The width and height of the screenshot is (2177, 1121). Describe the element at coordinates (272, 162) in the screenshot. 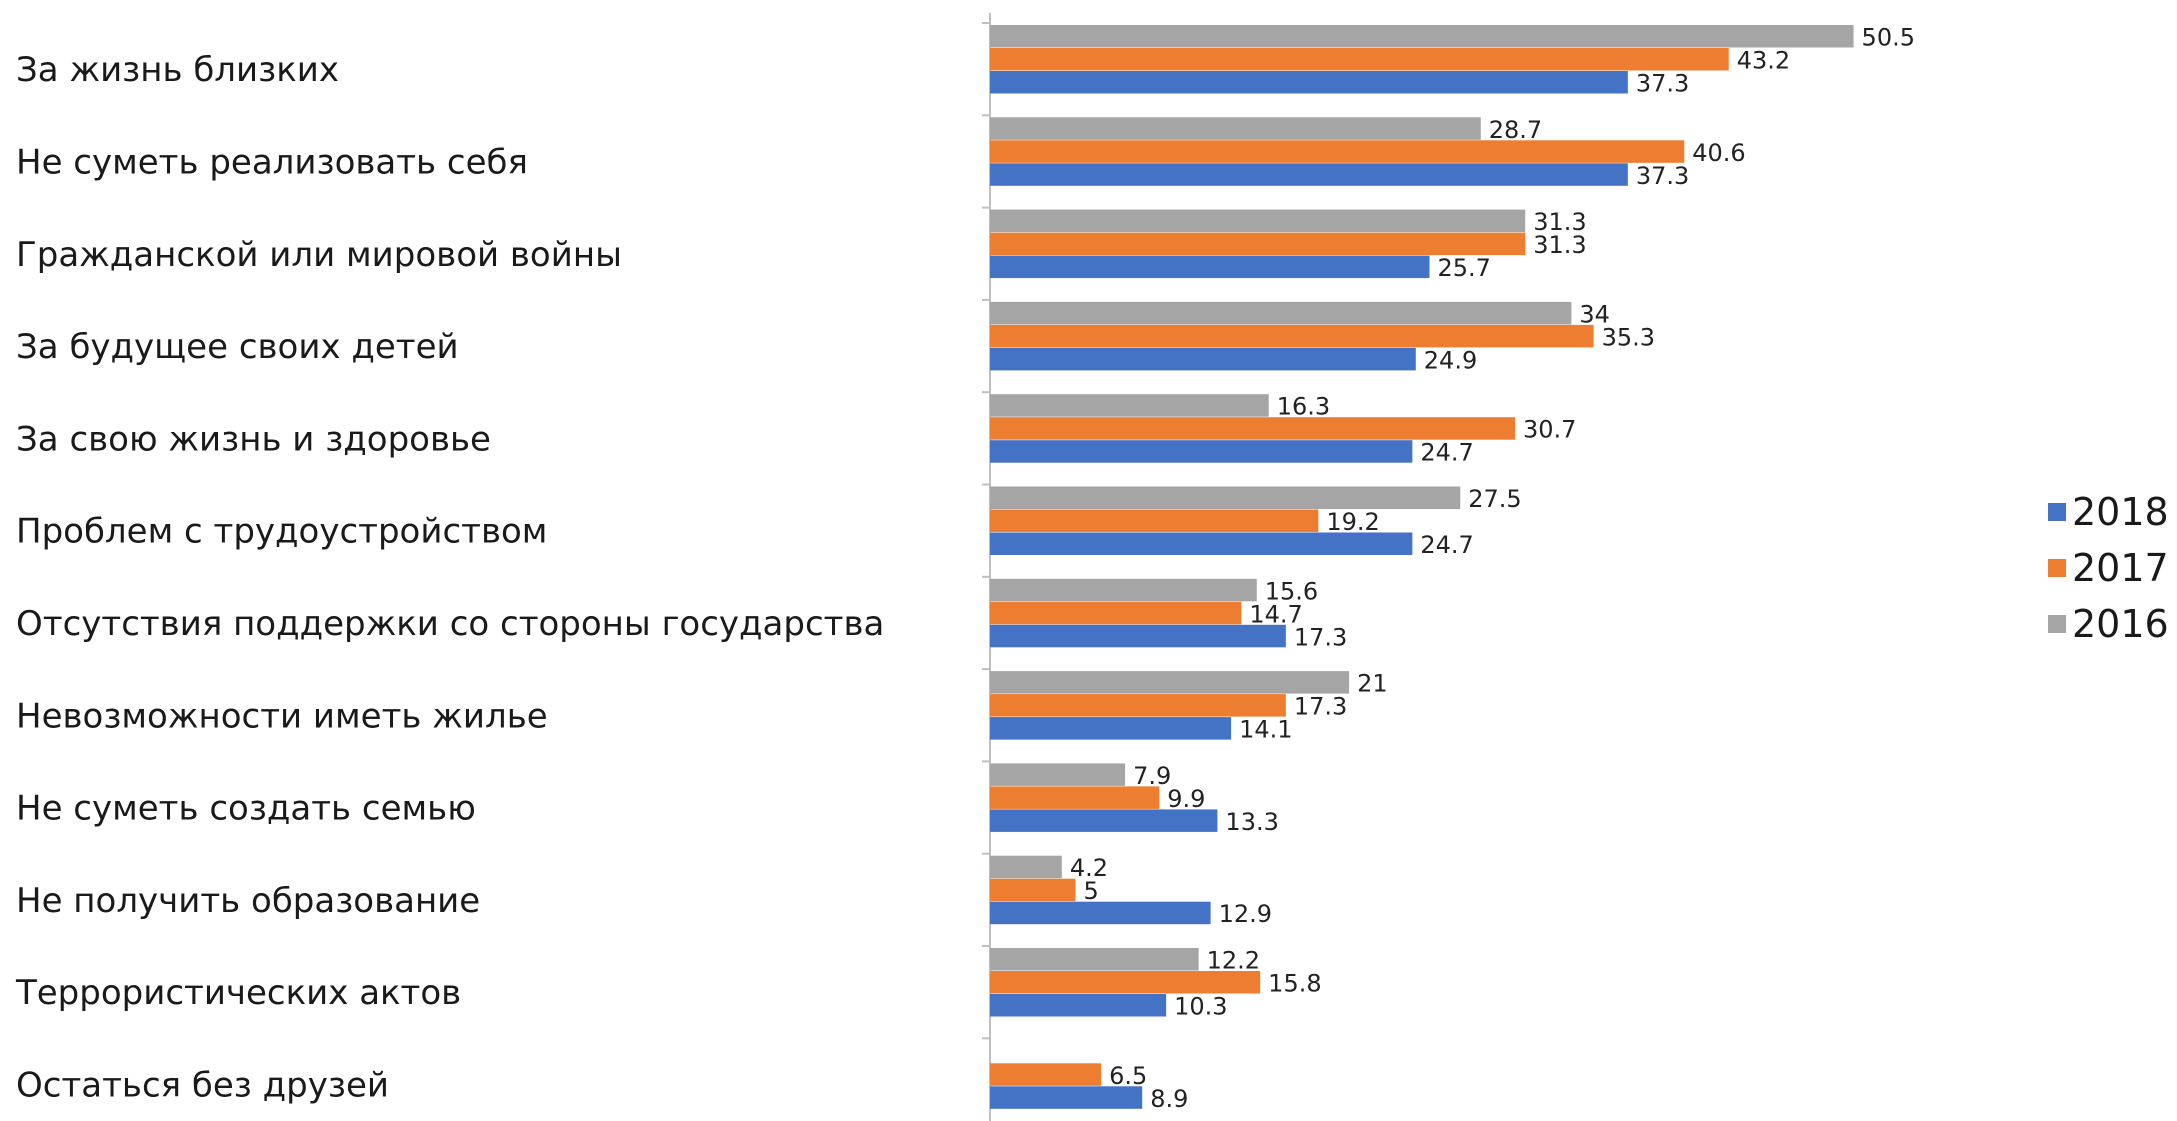

I see `category-label: Не суметь реализовать себя` at that location.